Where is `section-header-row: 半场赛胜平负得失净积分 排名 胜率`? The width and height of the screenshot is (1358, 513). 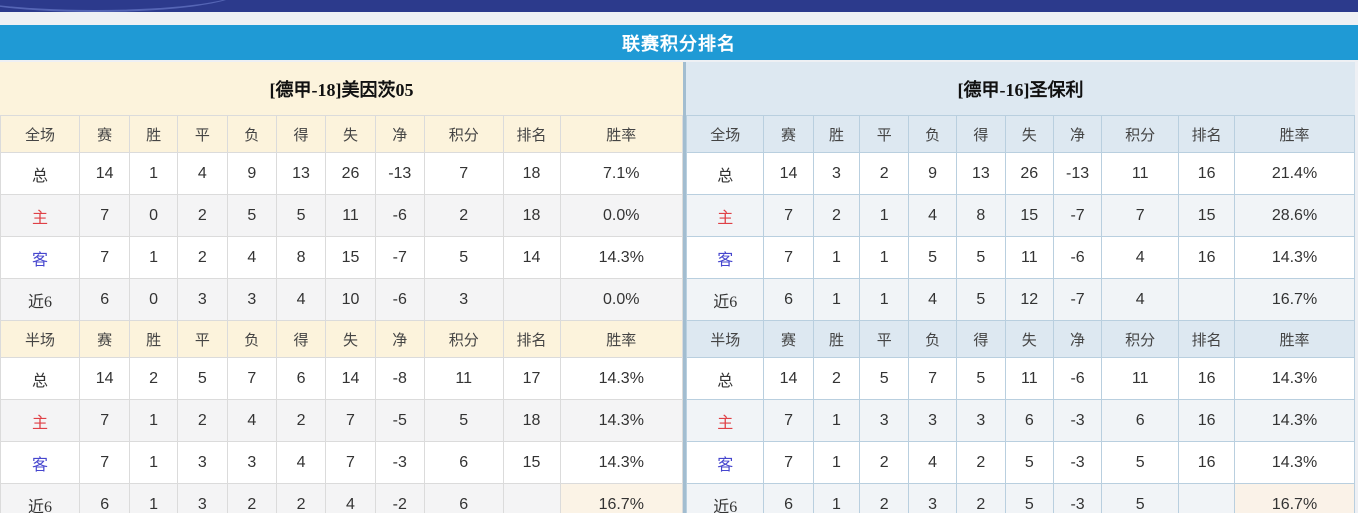
section-header-row: 半场赛胜平负得失净积分 排名 胜率 is located at coordinates (1020, 339).